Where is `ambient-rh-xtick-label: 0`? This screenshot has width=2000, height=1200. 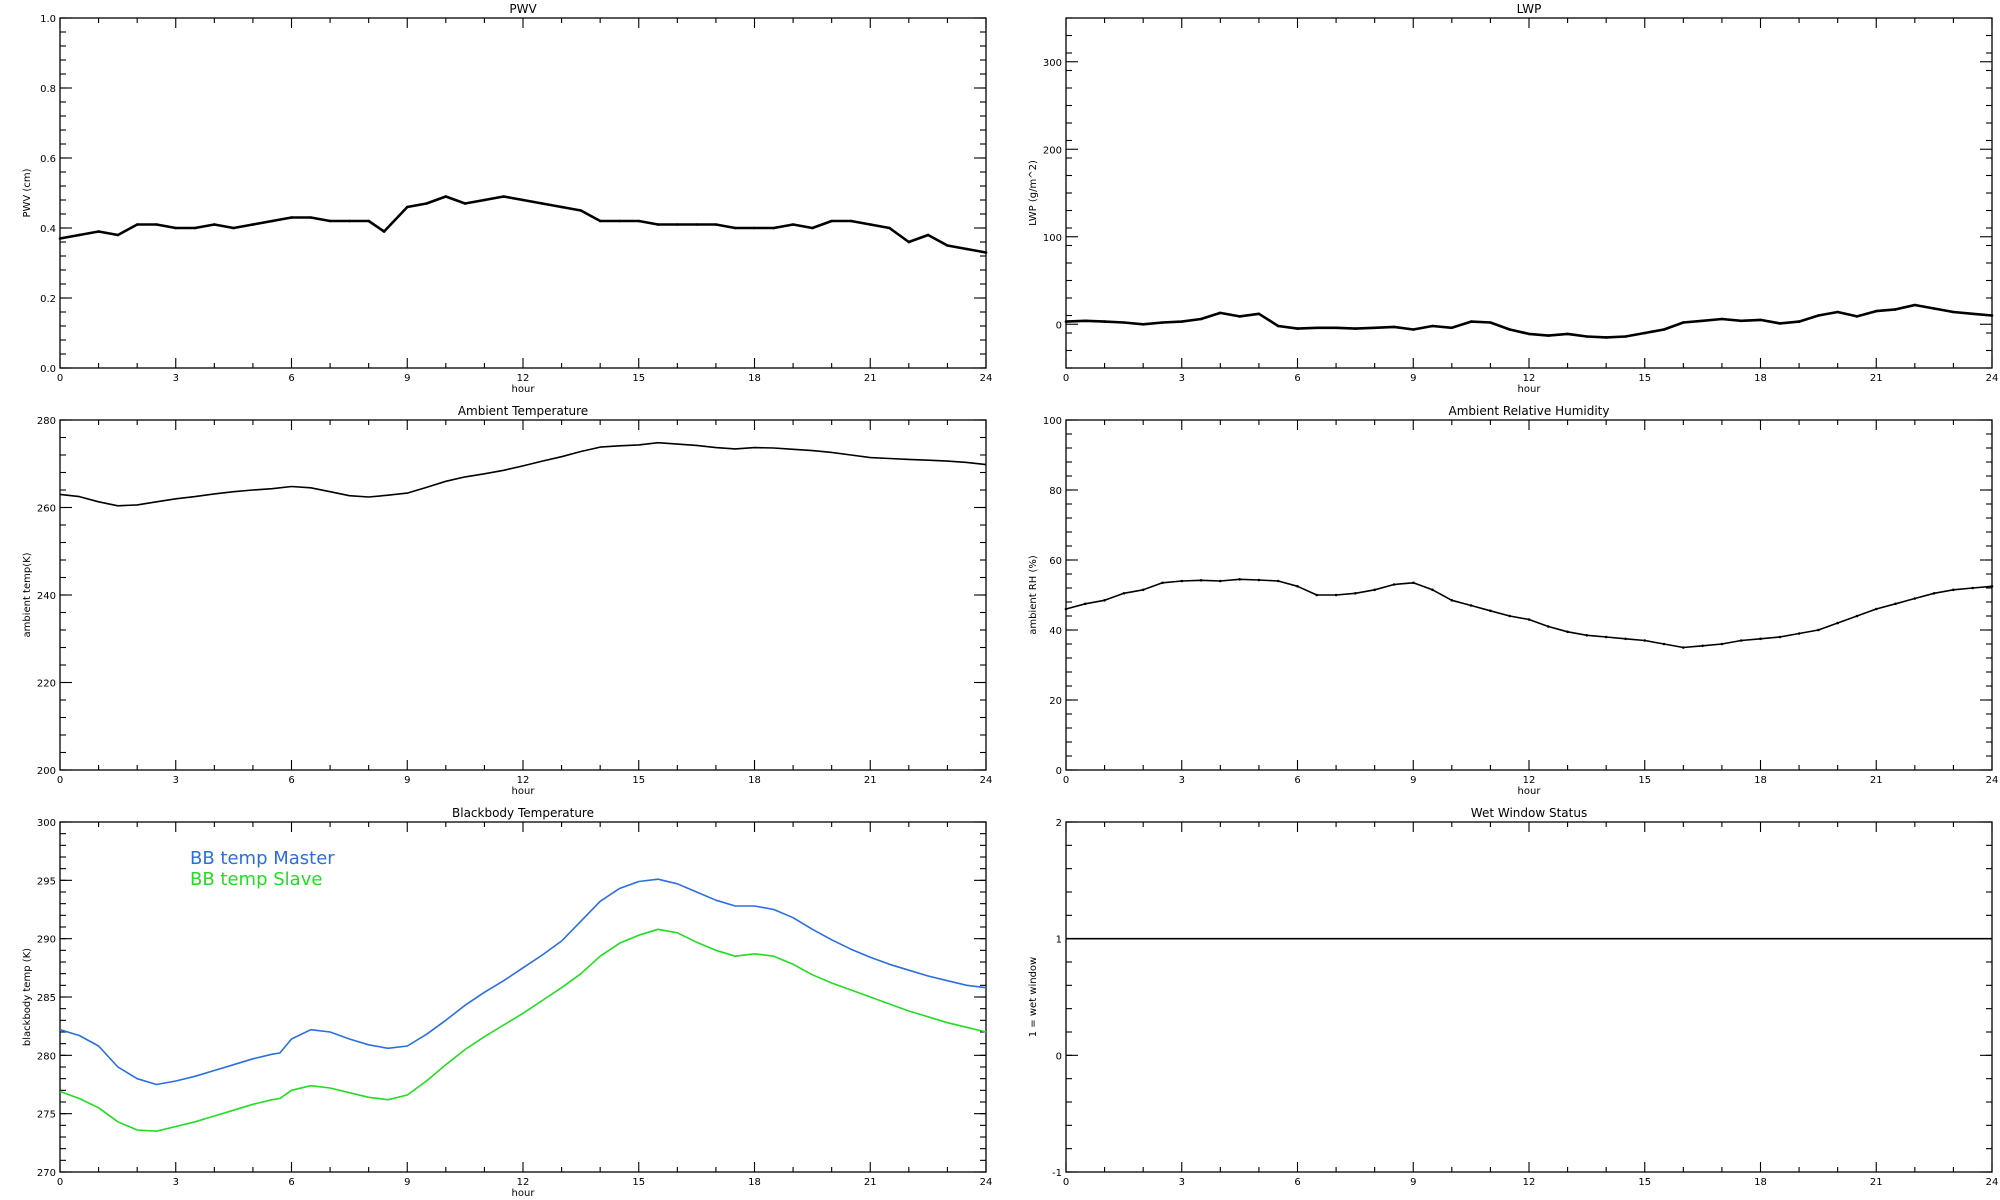 ambient-rh-xtick-label: 0 is located at coordinates (1066, 780).